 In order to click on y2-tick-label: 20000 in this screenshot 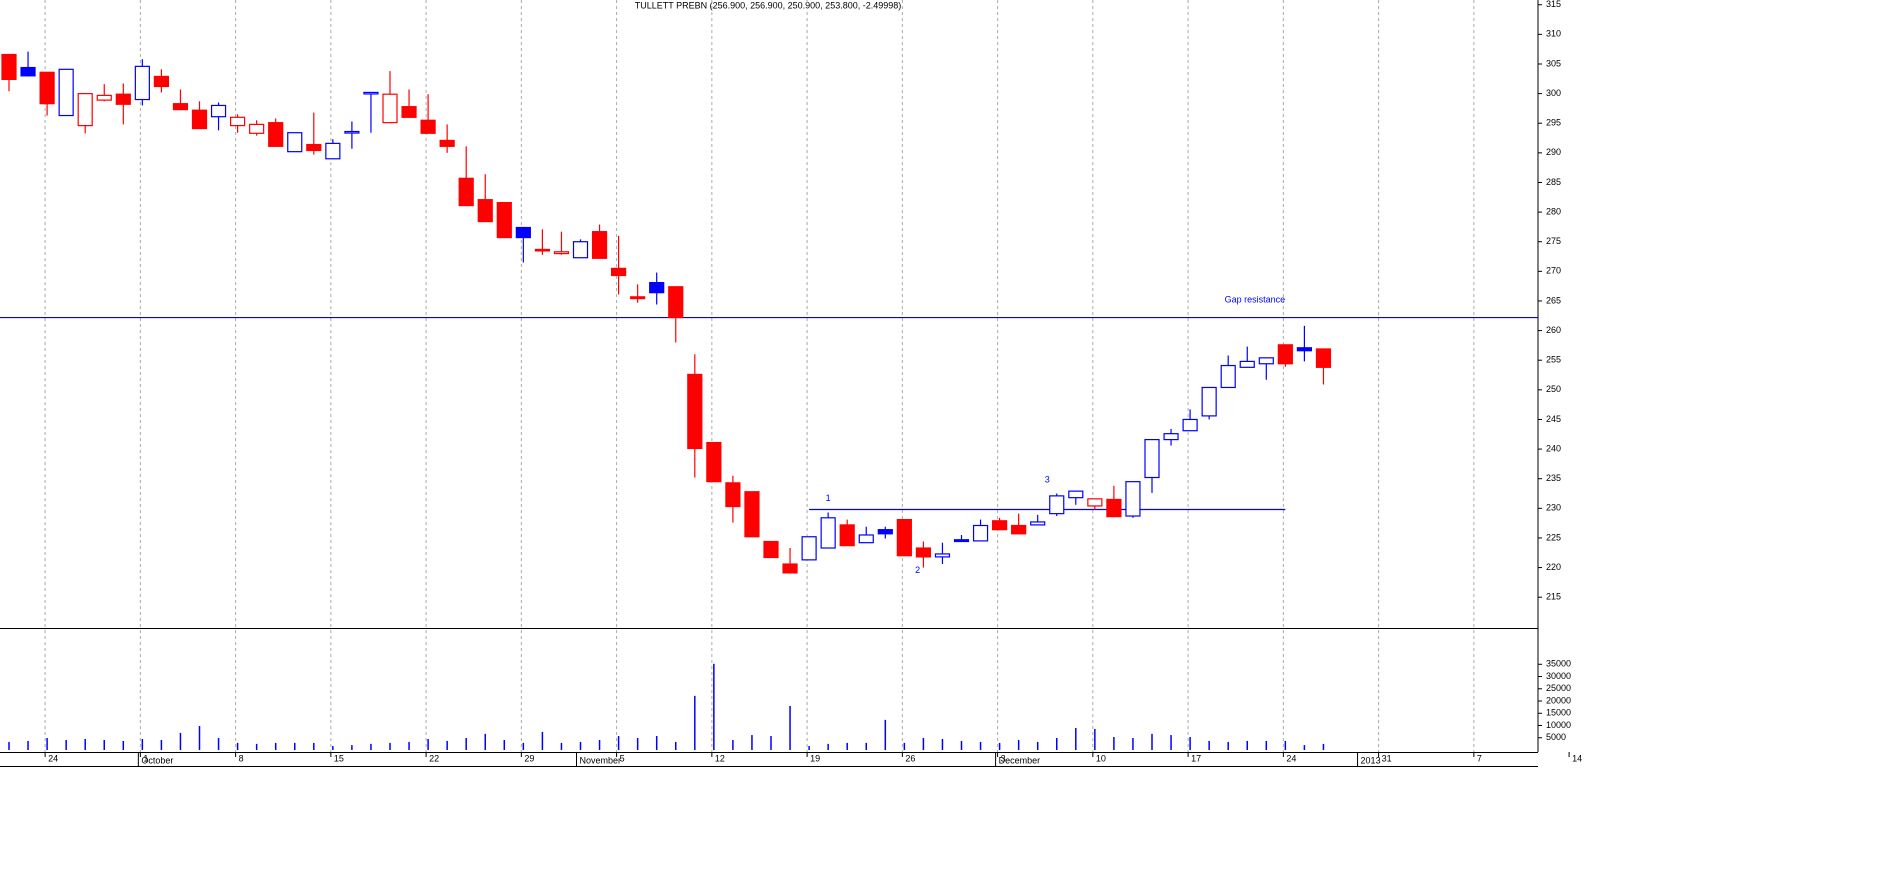, I will do `click(1558, 700)`.